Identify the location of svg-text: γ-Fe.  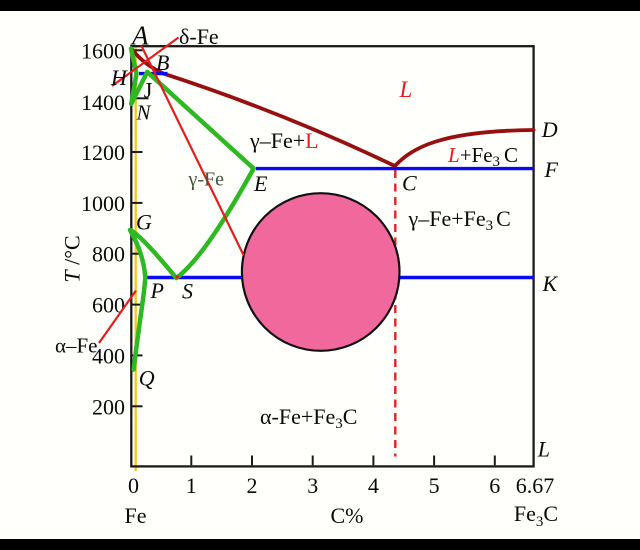
(206, 179).